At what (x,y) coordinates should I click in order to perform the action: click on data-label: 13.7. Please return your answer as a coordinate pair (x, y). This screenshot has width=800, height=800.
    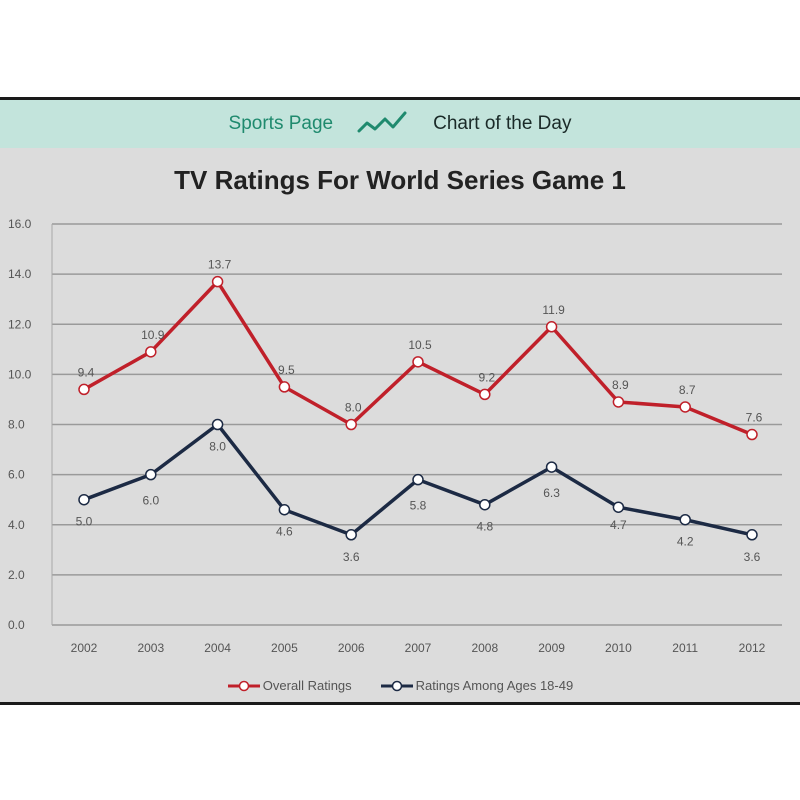
    Looking at the image, I should click on (220, 265).